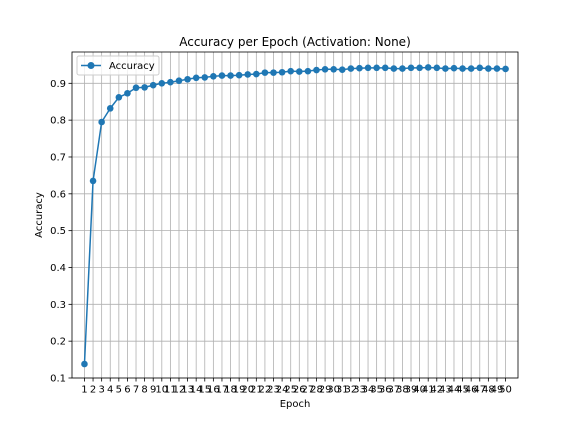 The width and height of the screenshot is (576, 432). I want to click on x-tick-label: 43, so click(445, 390).